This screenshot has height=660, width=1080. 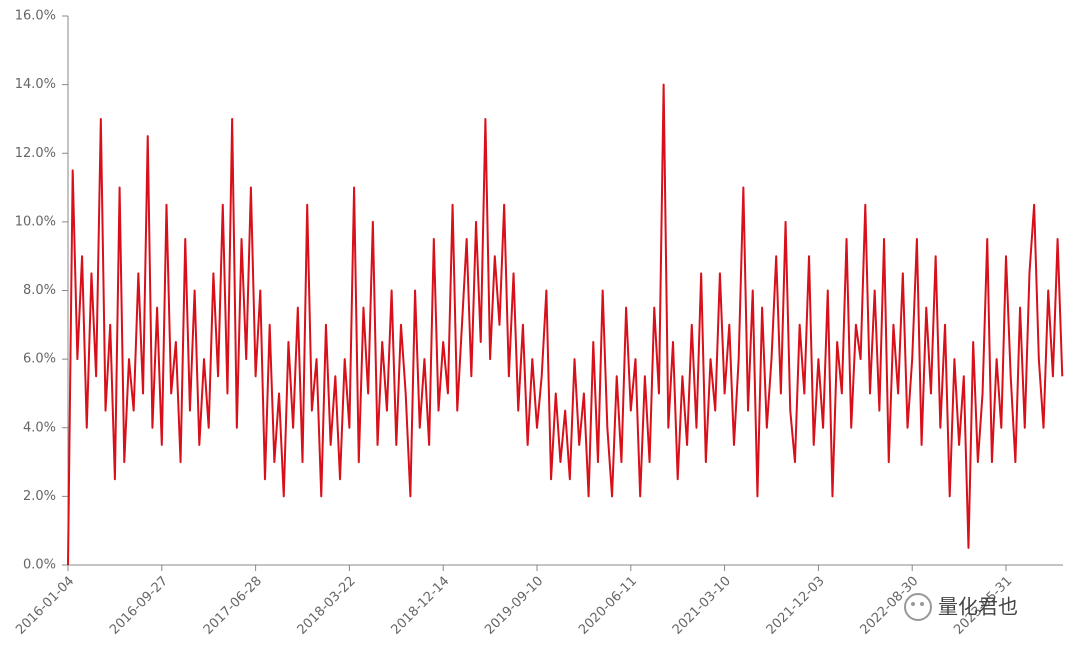 What do you see at coordinates (420, 606) in the screenshot?
I see `x-tick-label: 2018-12-14` at bounding box center [420, 606].